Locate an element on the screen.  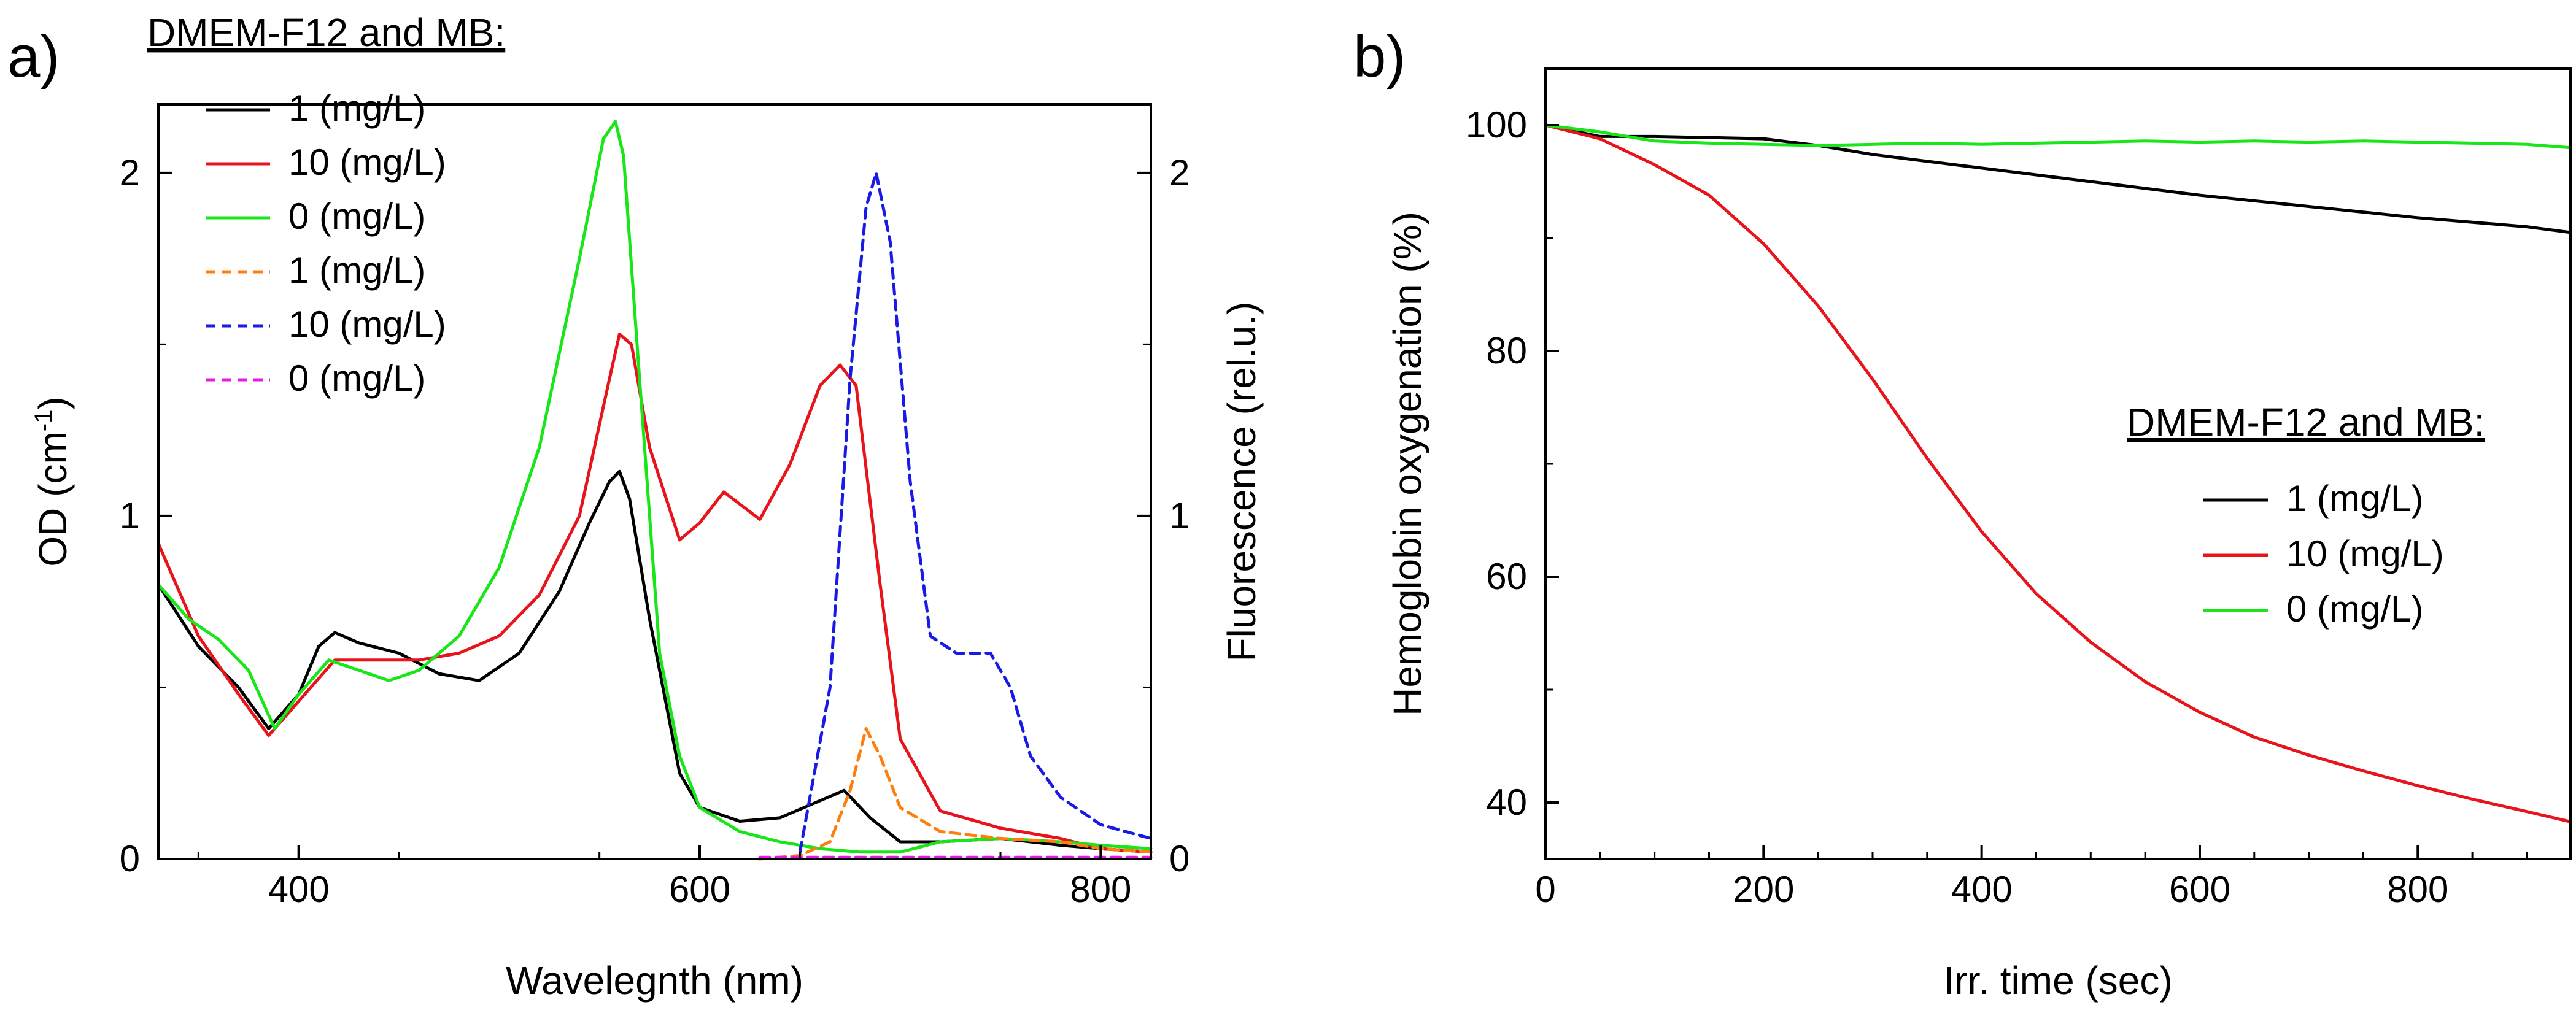
chart-a-y-tick-label-left: 2 is located at coordinates (130, 173).